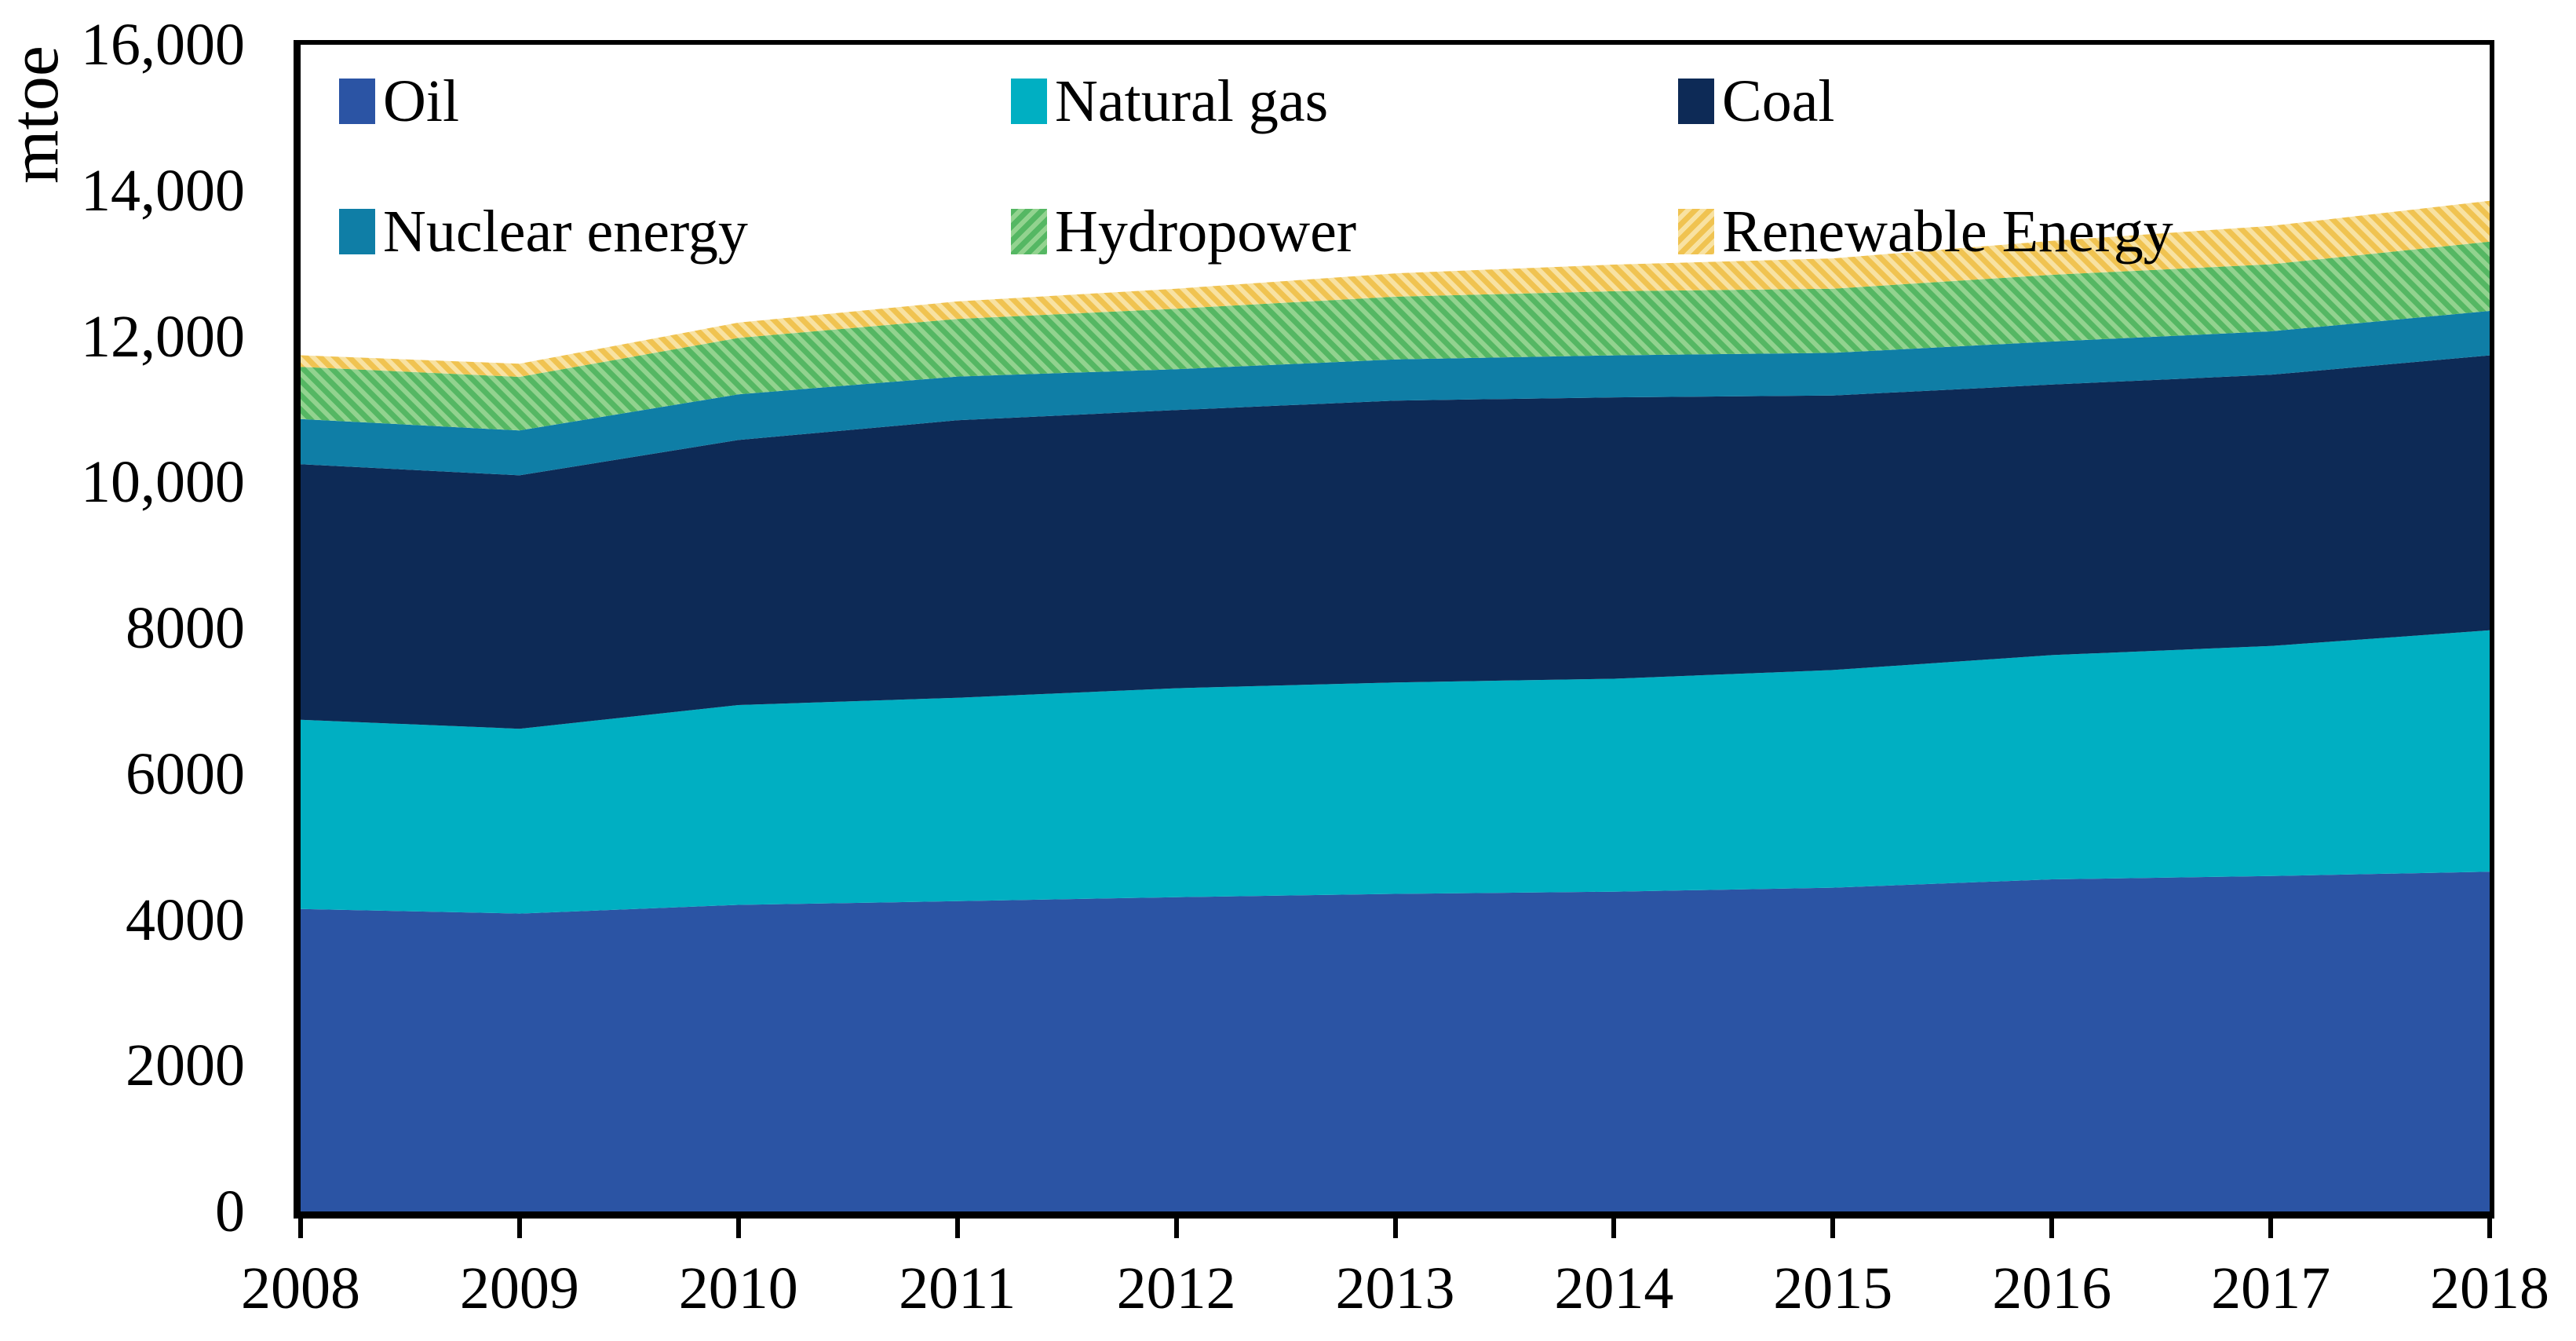  Describe the element at coordinates (1192, 101) in the screenshot. I see `legend-label: Natural gas` at that location.